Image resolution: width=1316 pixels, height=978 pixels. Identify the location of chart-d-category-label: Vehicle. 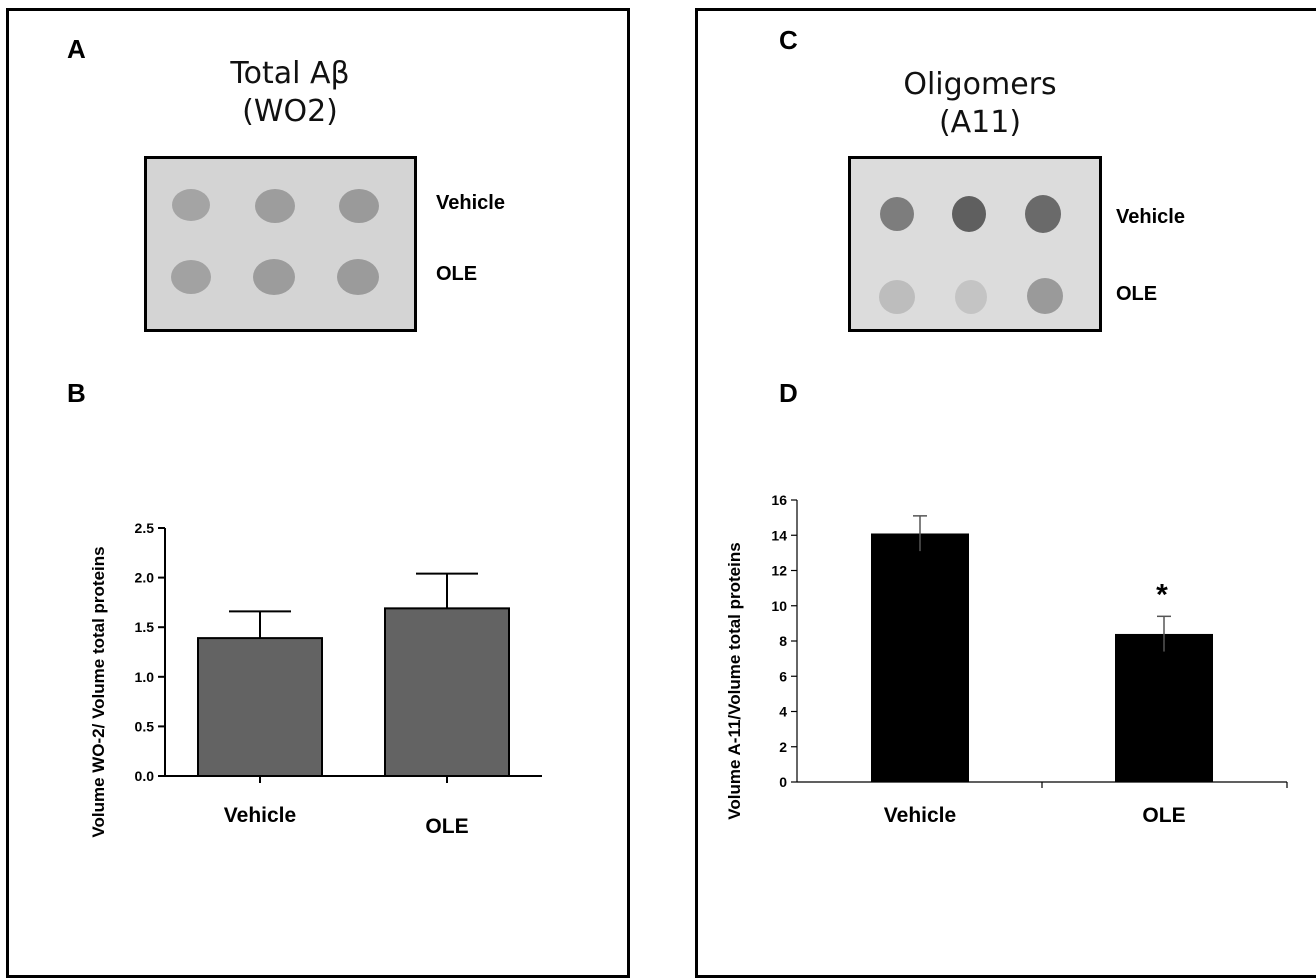
(920, 815).